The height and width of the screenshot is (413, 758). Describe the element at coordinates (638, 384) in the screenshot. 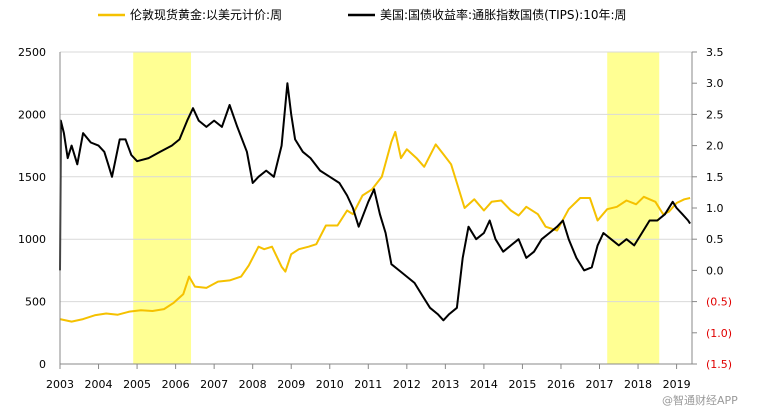

I see `x-tick-label: 2018` at that location.